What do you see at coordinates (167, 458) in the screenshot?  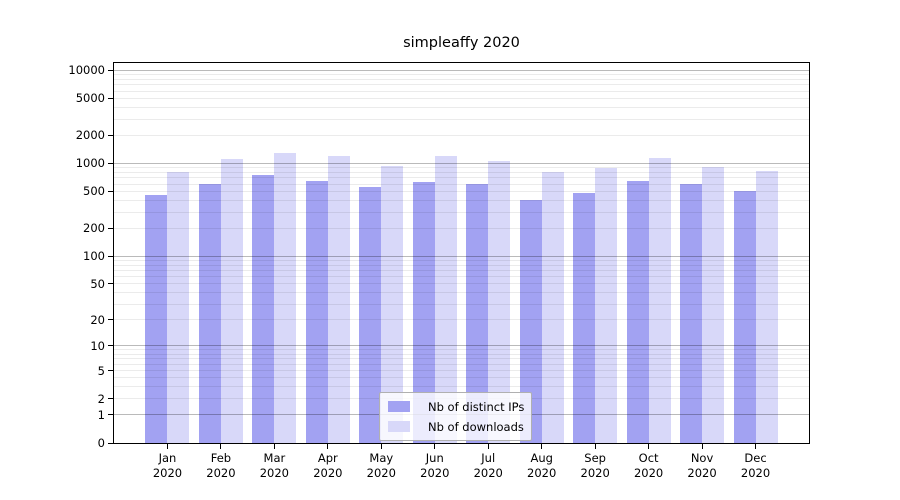 I see `x-tick-month: Jan` at bounding box center [167, 458].